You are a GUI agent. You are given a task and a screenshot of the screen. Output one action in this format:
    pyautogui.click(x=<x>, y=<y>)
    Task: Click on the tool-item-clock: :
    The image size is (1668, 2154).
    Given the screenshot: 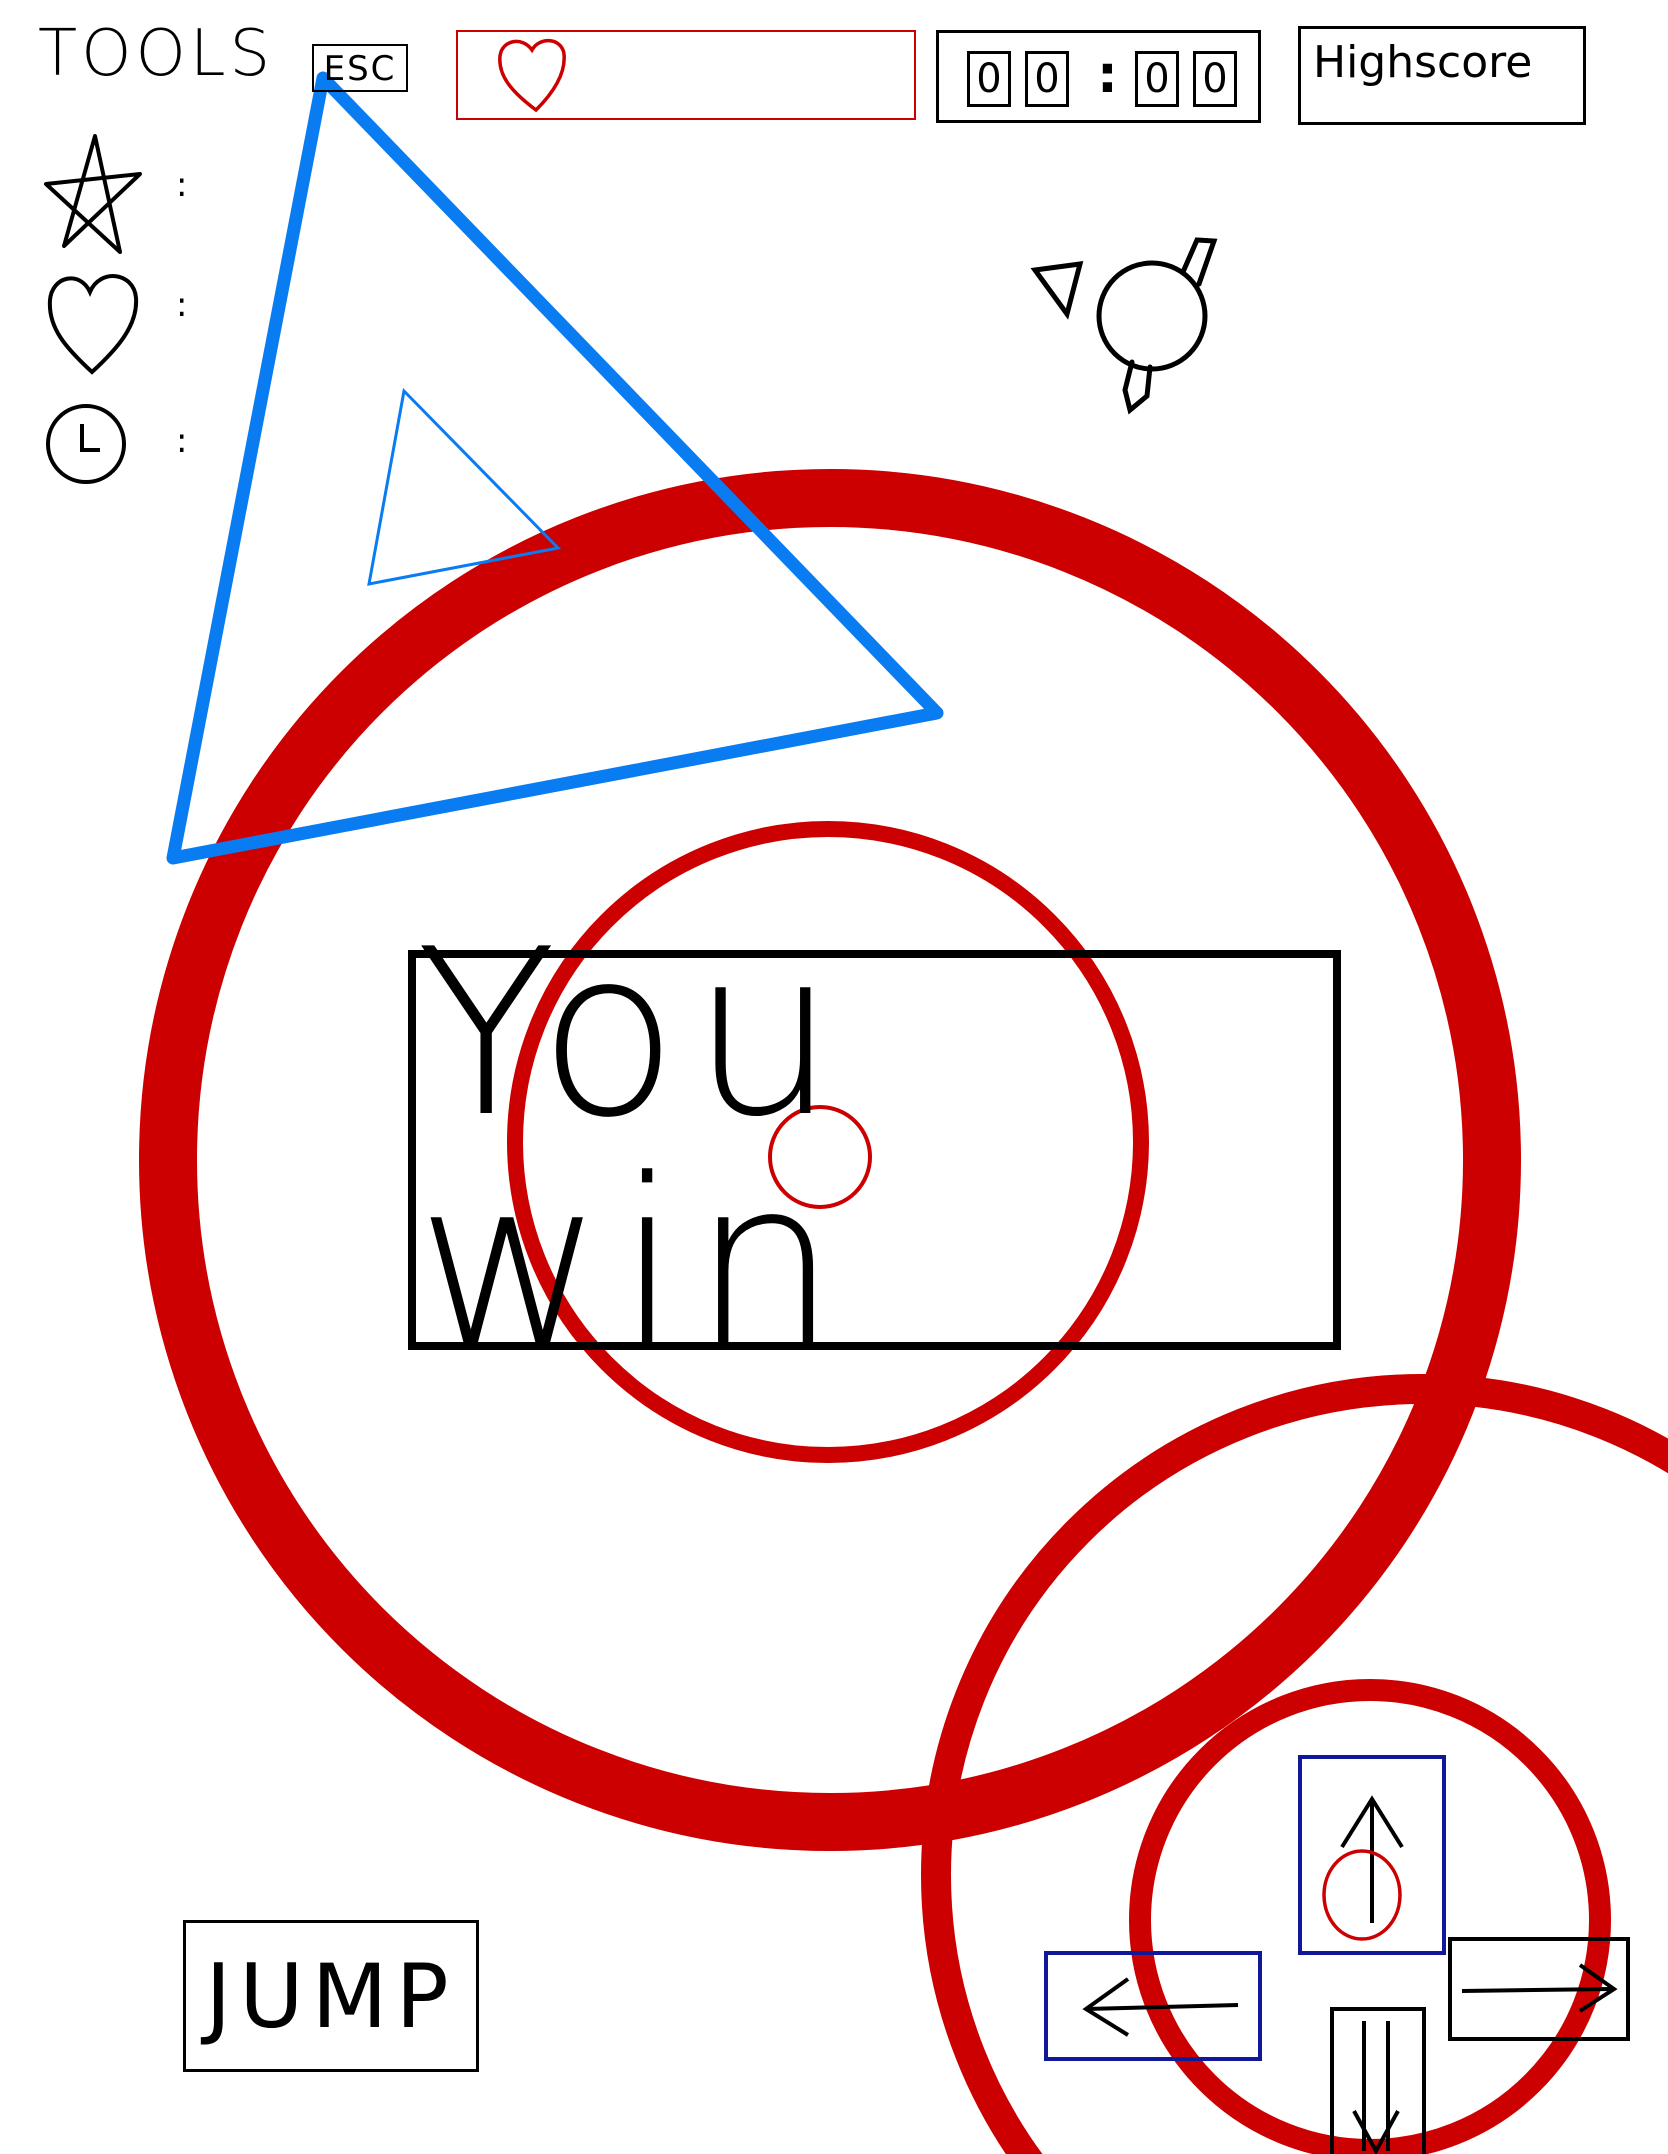 What is the action you would take?
    pyautogui.click(x=124, y=448)
    